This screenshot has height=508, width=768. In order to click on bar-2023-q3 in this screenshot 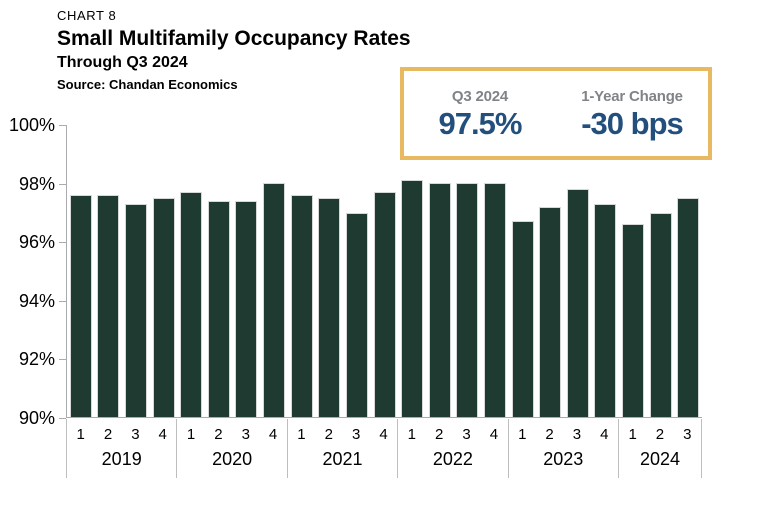, I will do `click(577, 303)`.